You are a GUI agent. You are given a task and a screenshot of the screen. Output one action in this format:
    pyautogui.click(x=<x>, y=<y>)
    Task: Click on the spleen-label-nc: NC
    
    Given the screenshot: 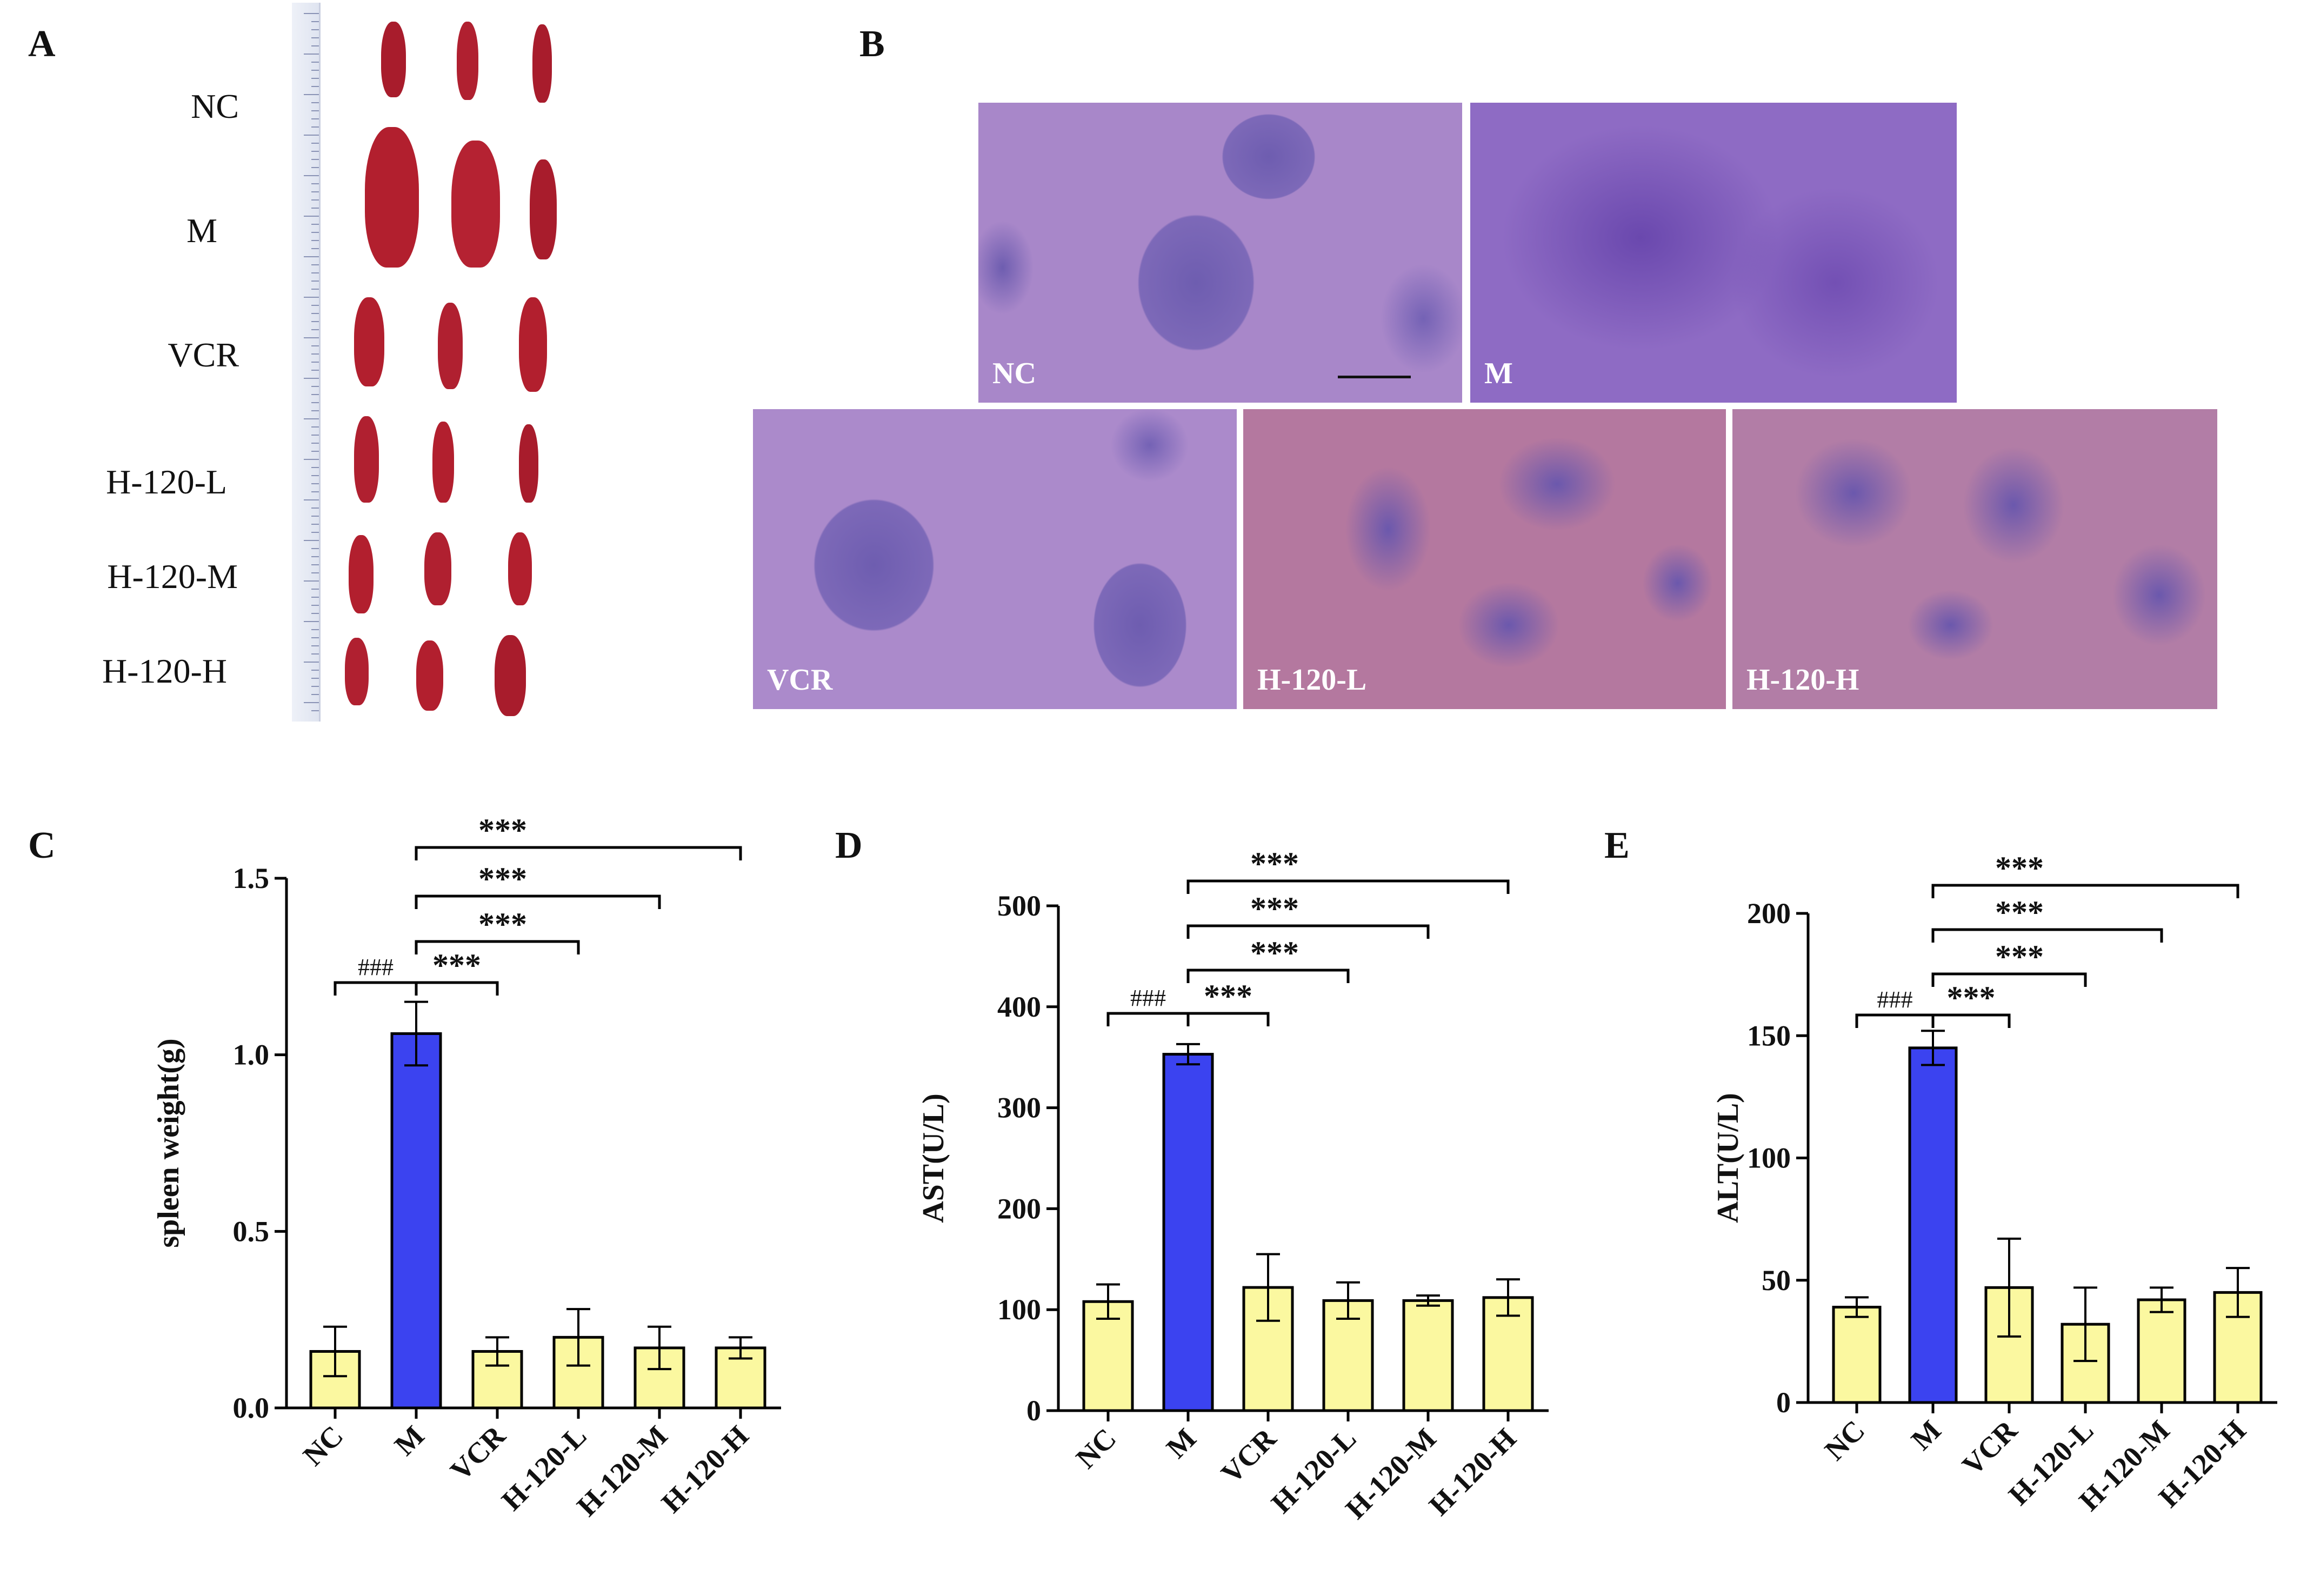 What is the action you would take?
    pyautogui.click(x=215, y=106)
    